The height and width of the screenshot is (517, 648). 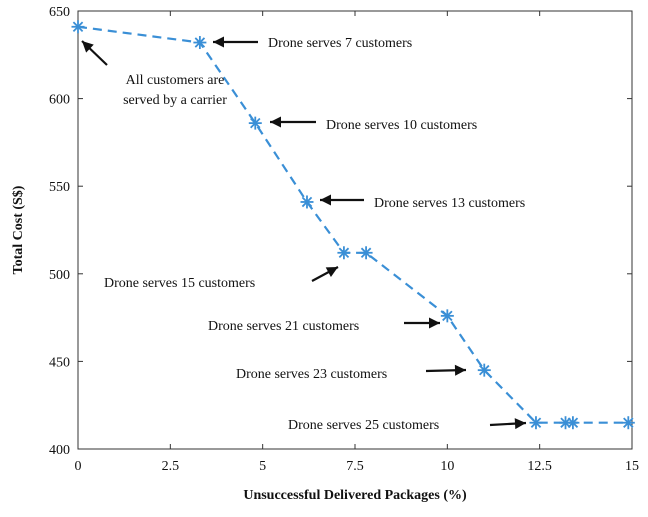 I want to click on annotation: Drone serves 13 customers, so click(x=422, y=202).